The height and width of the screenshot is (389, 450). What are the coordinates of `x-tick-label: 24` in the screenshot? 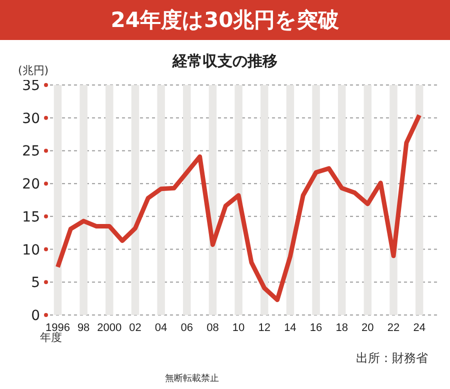 It's located at (419, 328).